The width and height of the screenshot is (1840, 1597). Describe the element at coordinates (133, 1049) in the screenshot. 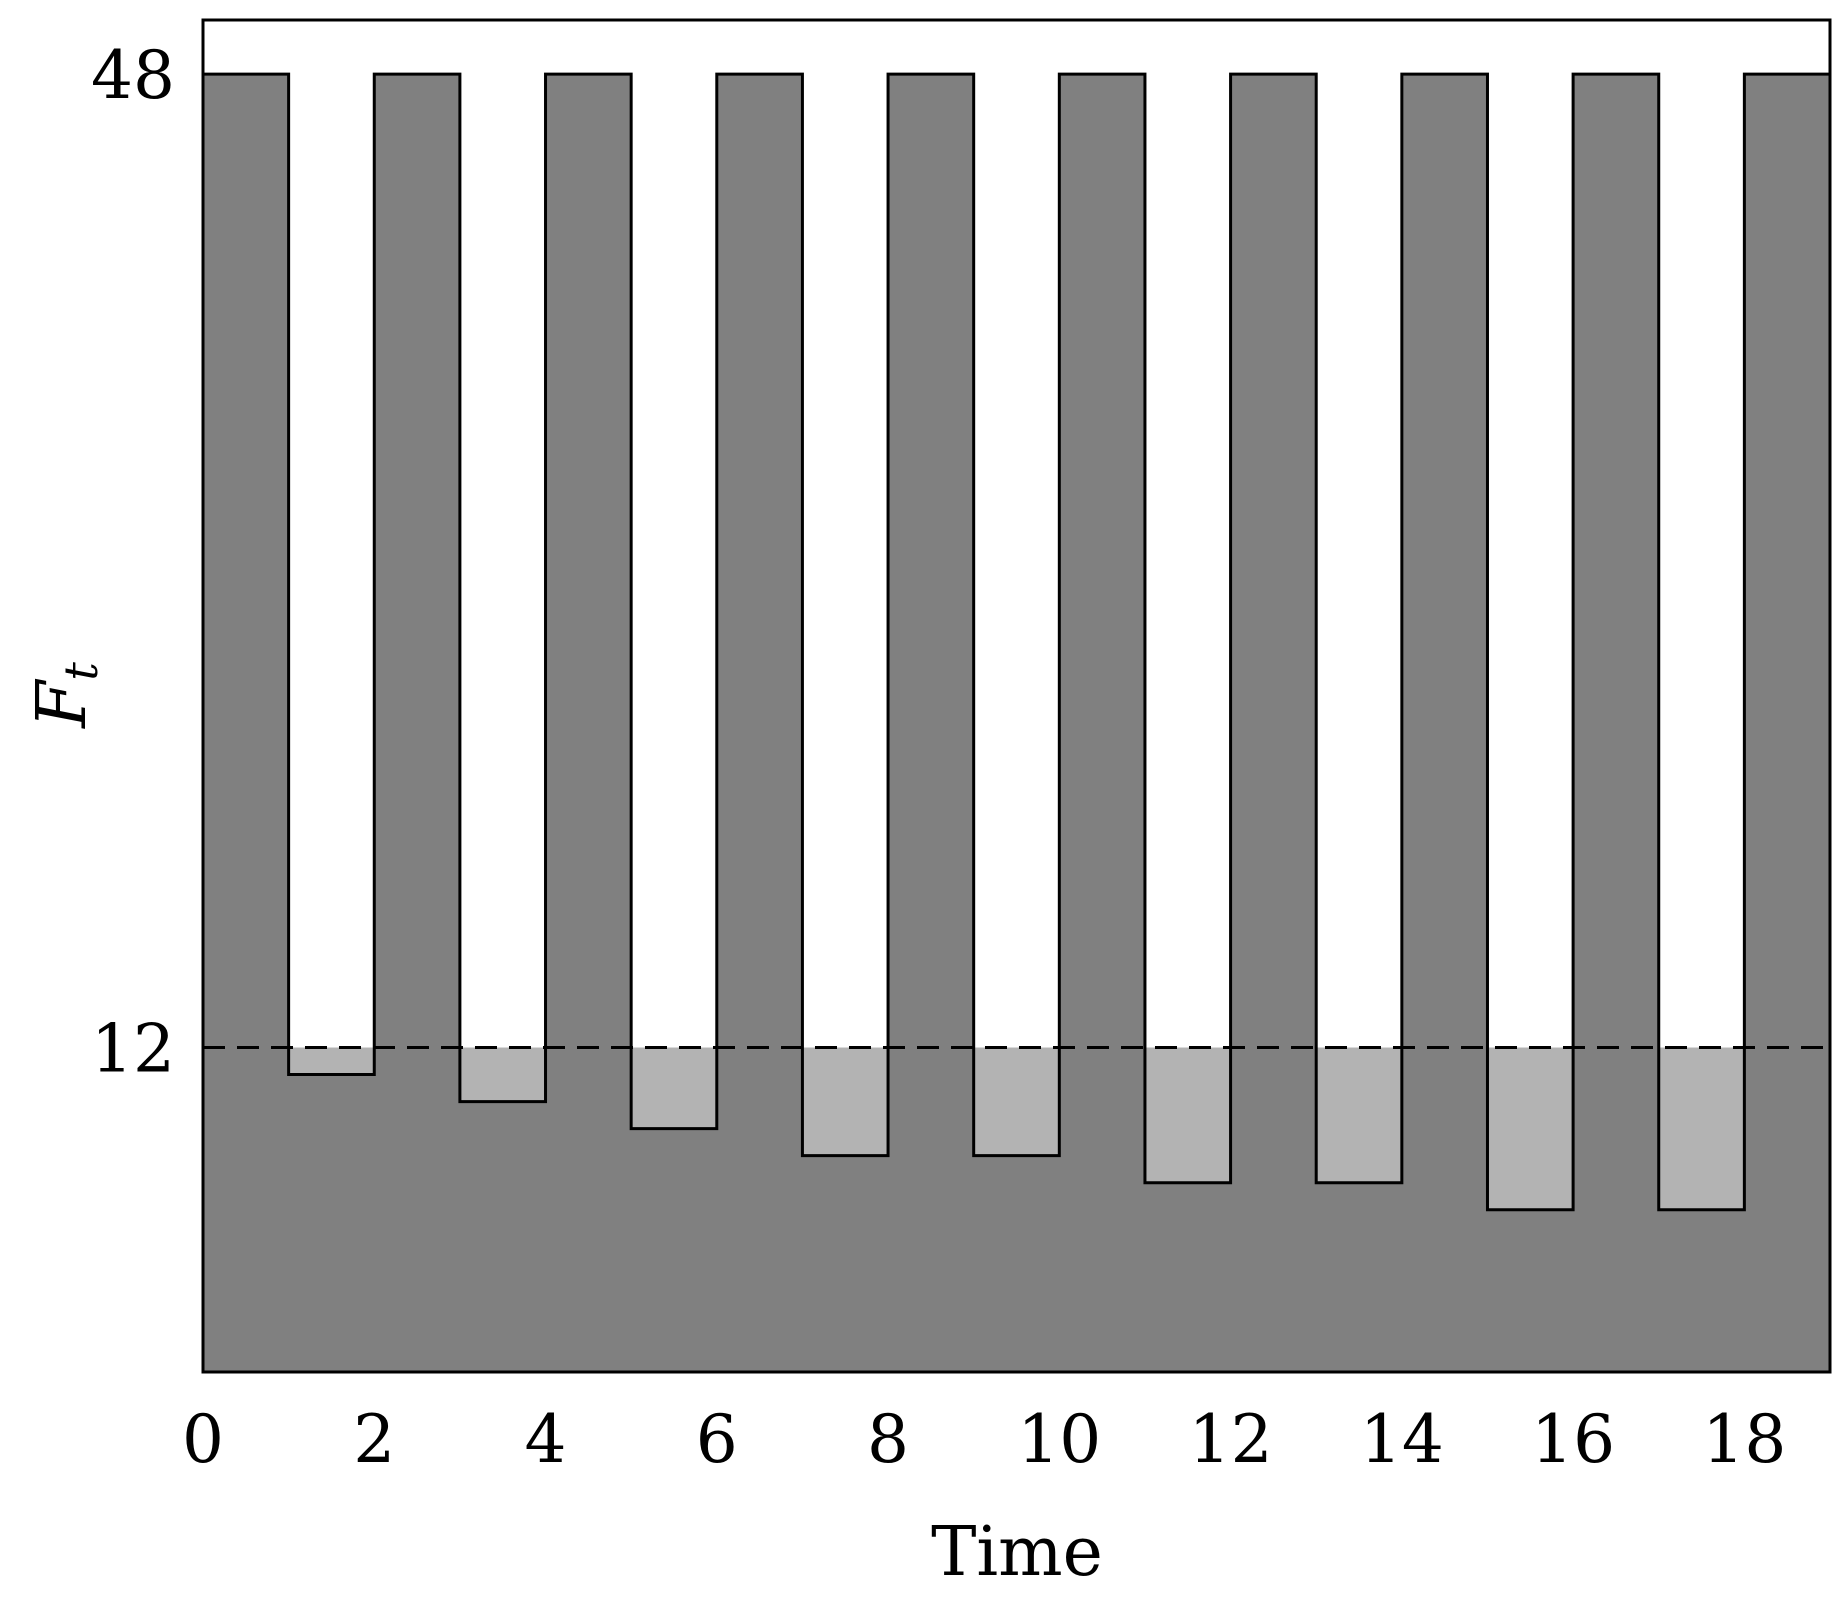

I see `y-tick-label: 12` at that location.